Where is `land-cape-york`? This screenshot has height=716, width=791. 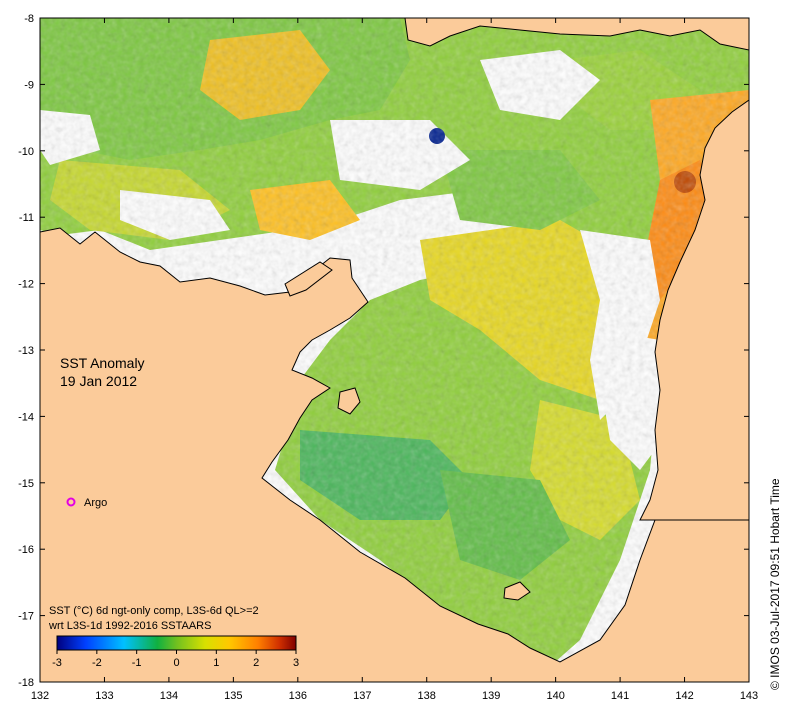 land-cape-york is located at coordinates (694, 269).